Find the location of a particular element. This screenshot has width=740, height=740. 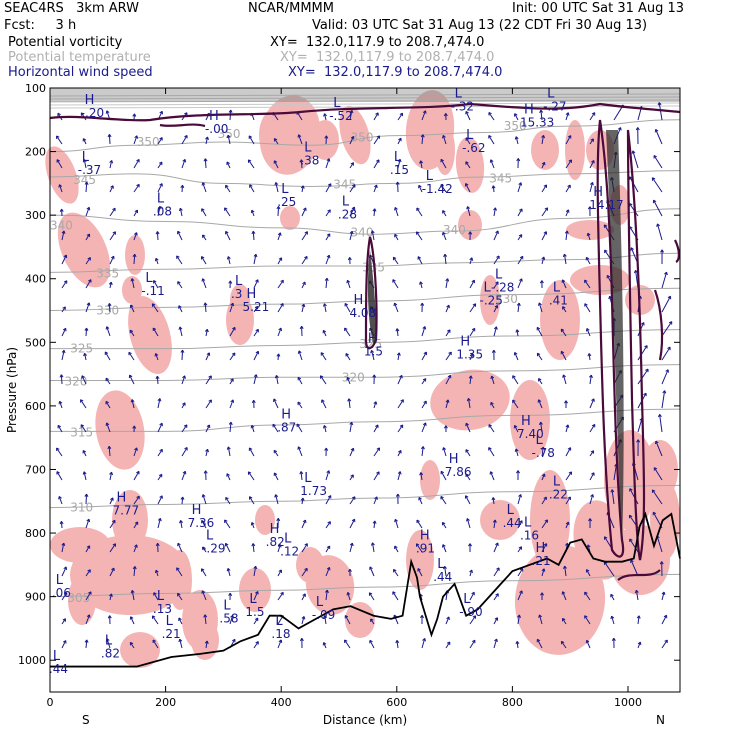

extremum-marker: H is located at coordinates (465, 341).